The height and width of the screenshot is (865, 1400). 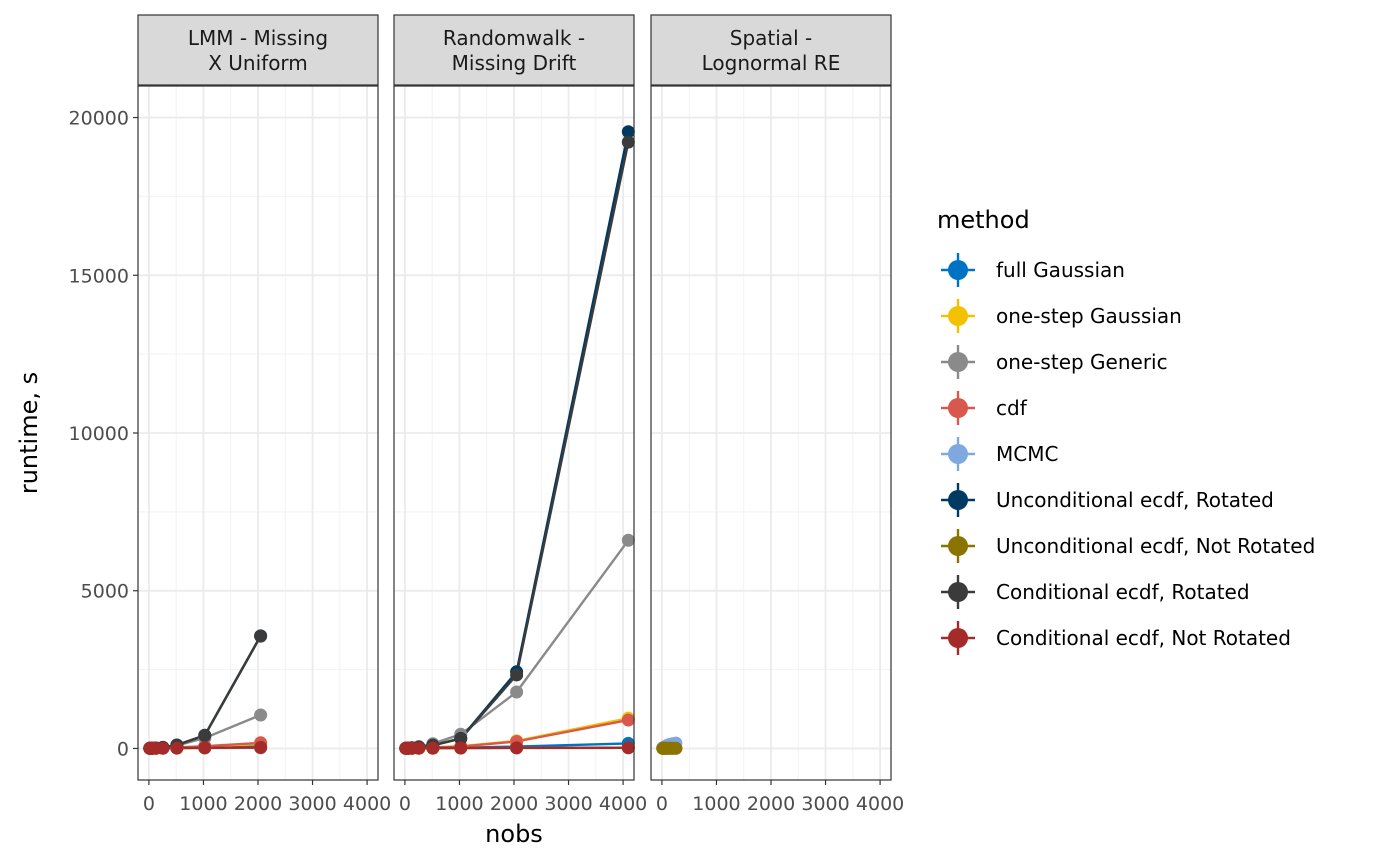 What do you see at coordinates (105, 592) in the screenshot?
I see `y-tick-label: 5000` at bounding box center [105, 592].